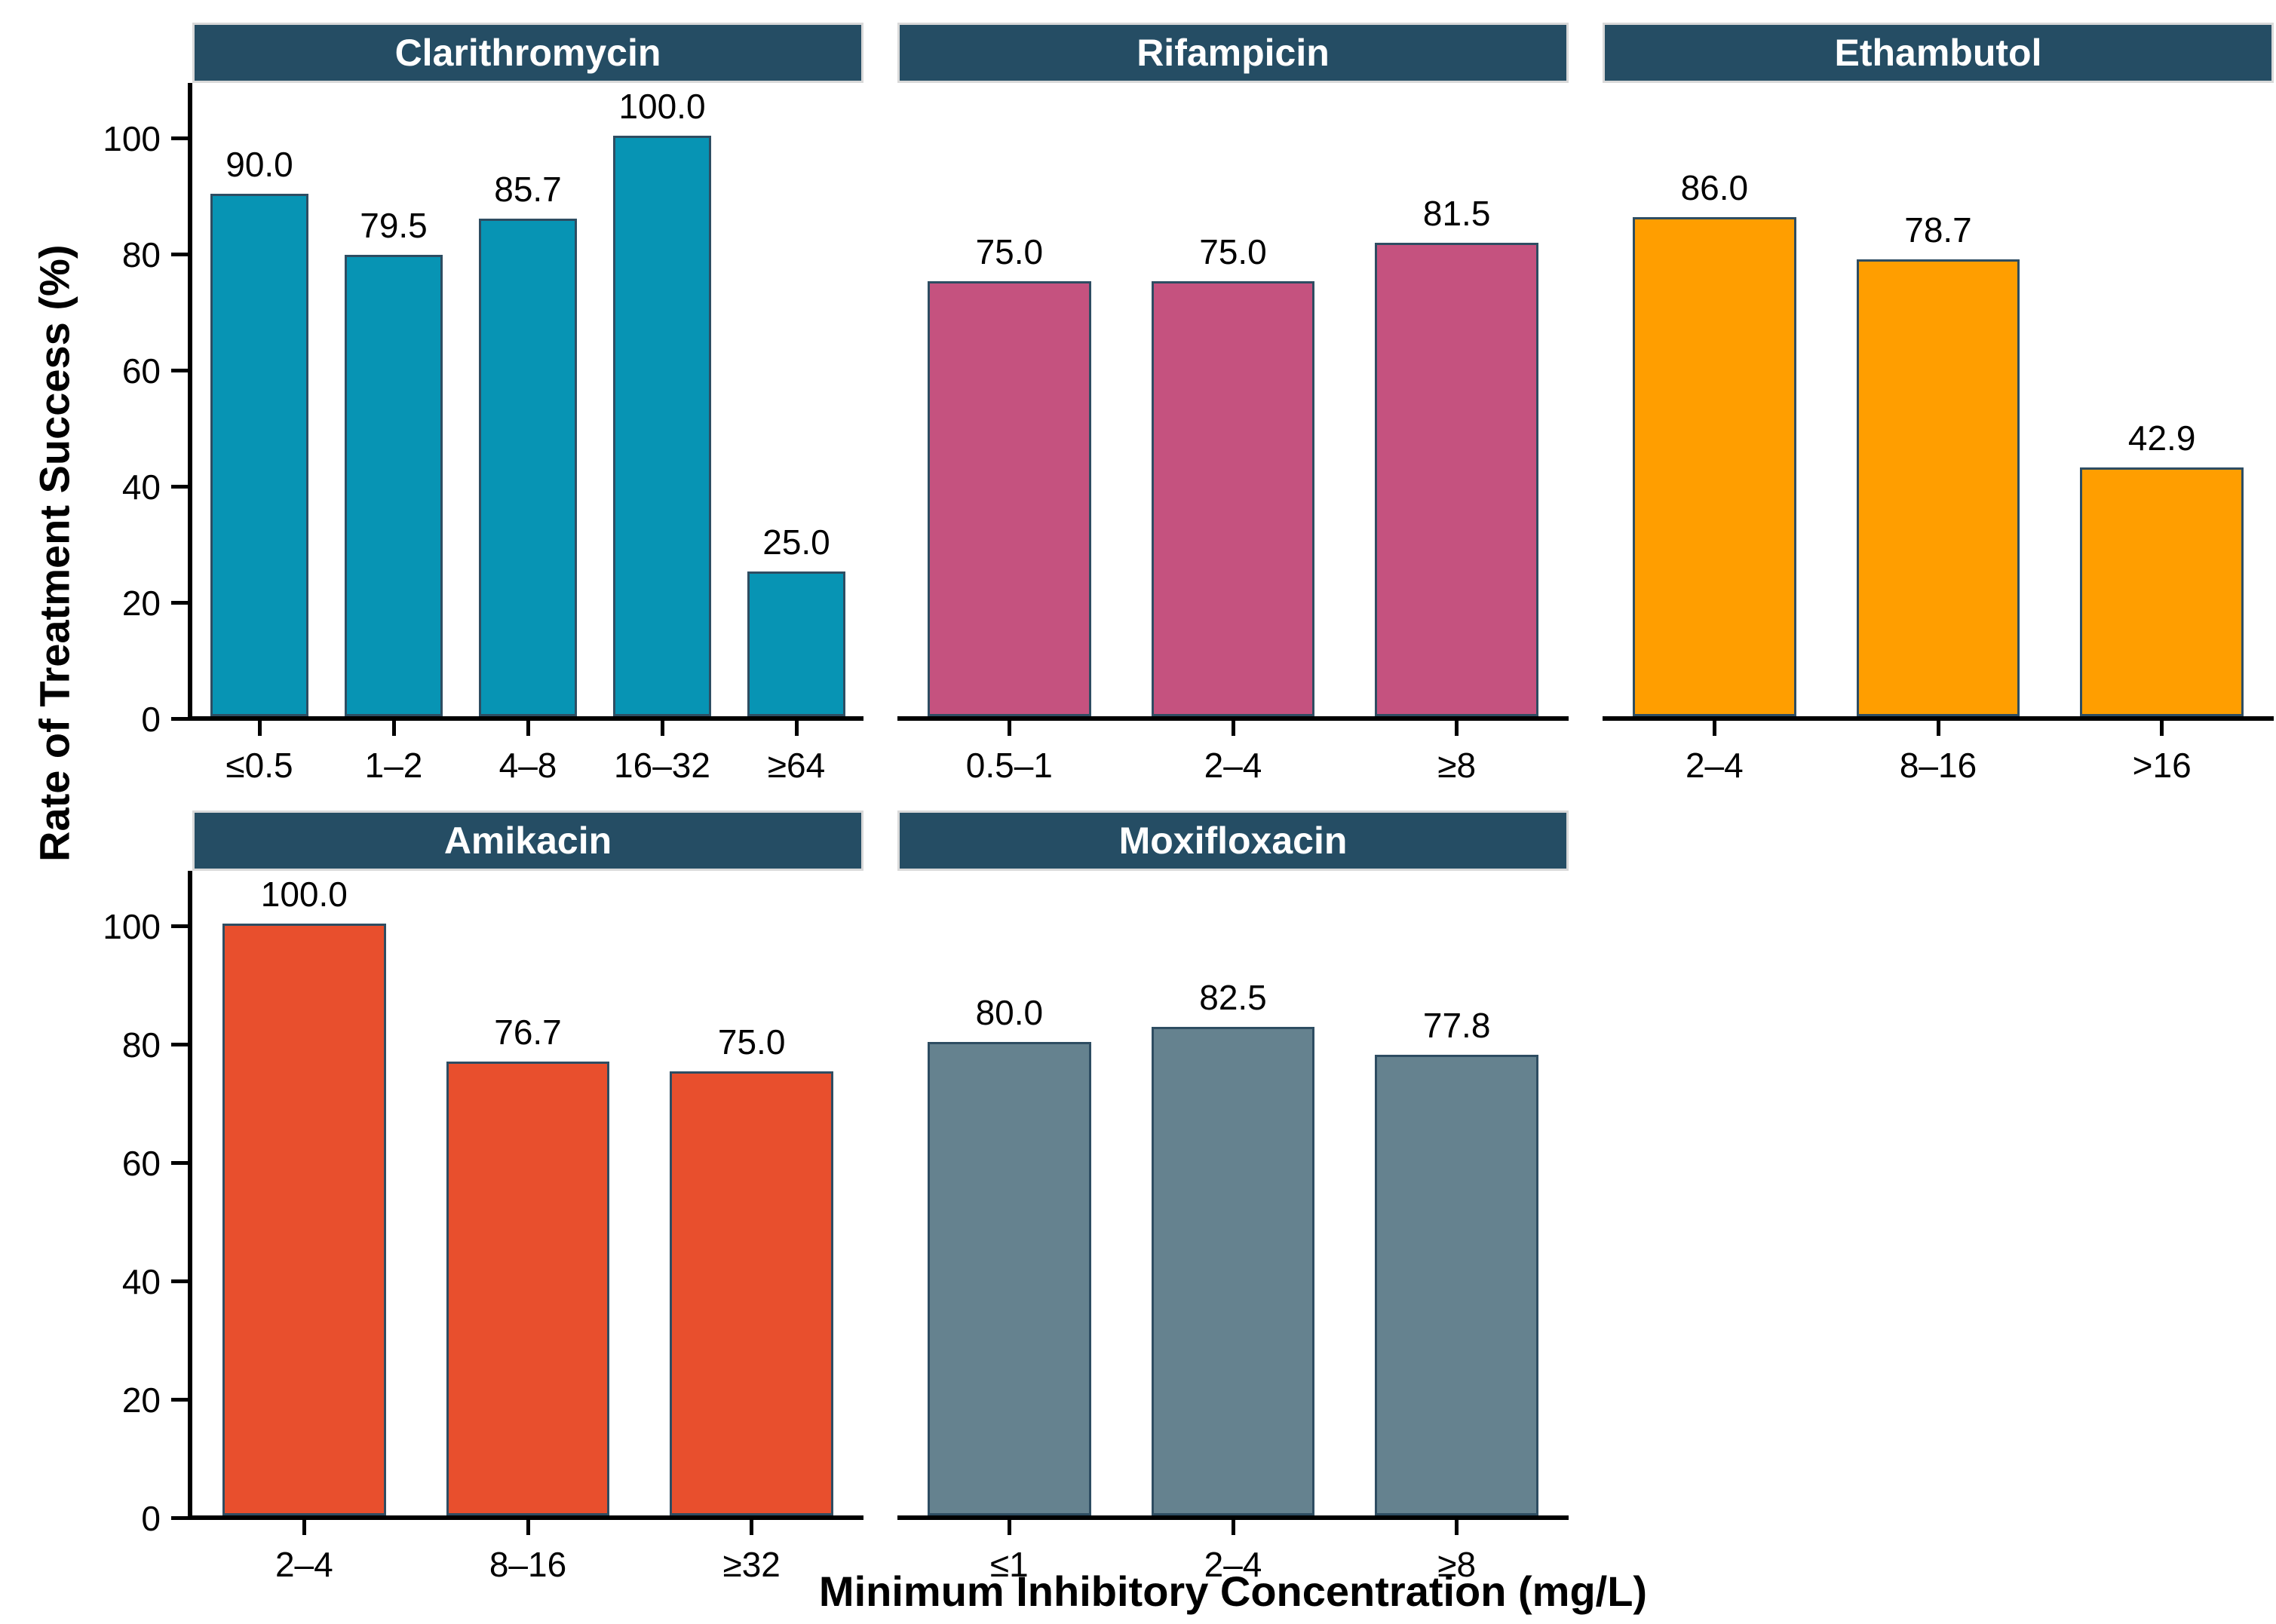  What do you see at coordinates (1456, 214) in the screenshot?
I see `bar-value-label: 81.5` at bounding box center [1456, 214].